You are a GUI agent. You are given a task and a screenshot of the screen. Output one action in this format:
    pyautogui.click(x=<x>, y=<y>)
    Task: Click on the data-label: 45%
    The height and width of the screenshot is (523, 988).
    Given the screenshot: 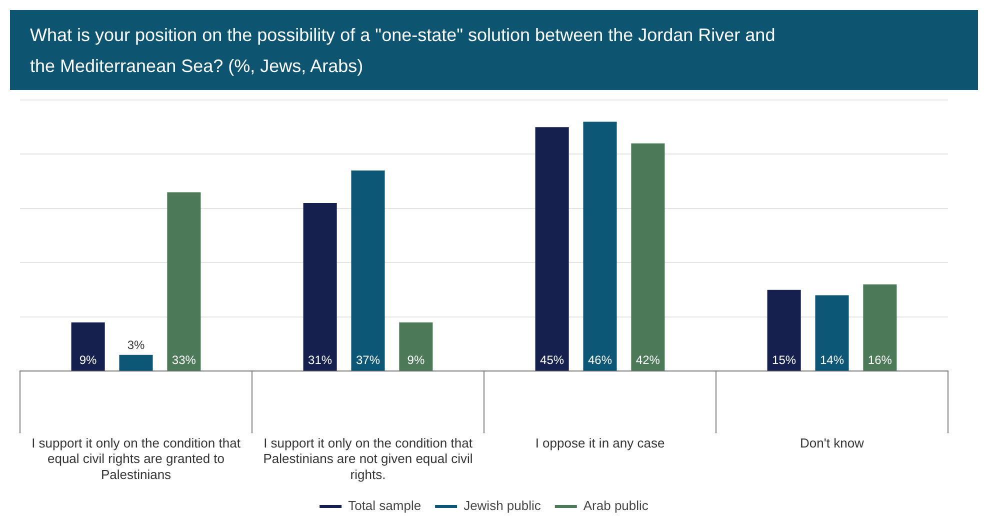 What is the action you would take?
    pyautogui.click(x=552, y=360)
    